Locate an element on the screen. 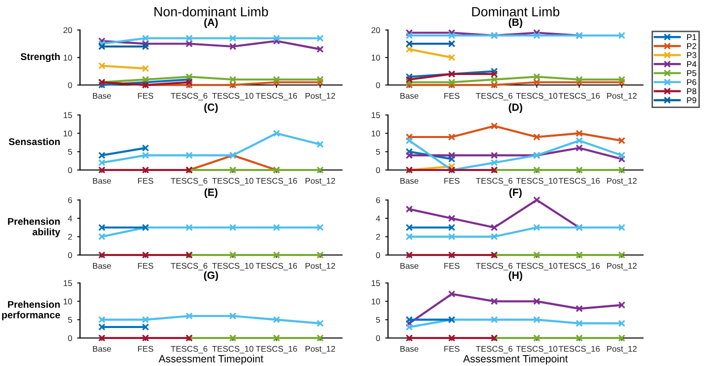  legend-label: P6 is located at coordinates (691, 82).